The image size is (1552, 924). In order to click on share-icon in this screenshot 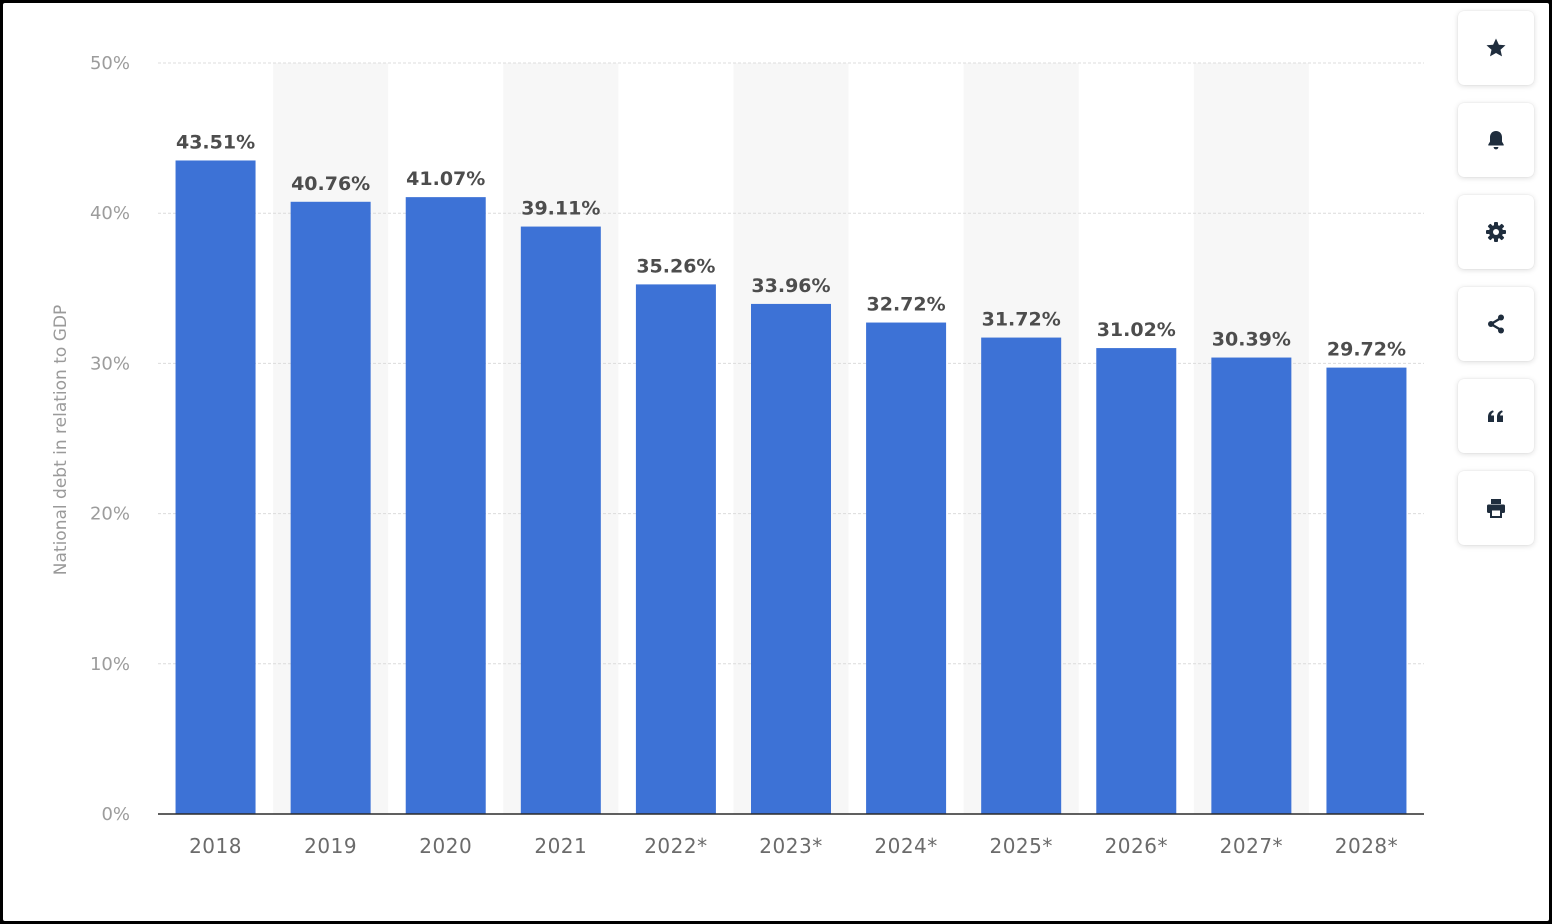, I will do `click(1496, 324)`.